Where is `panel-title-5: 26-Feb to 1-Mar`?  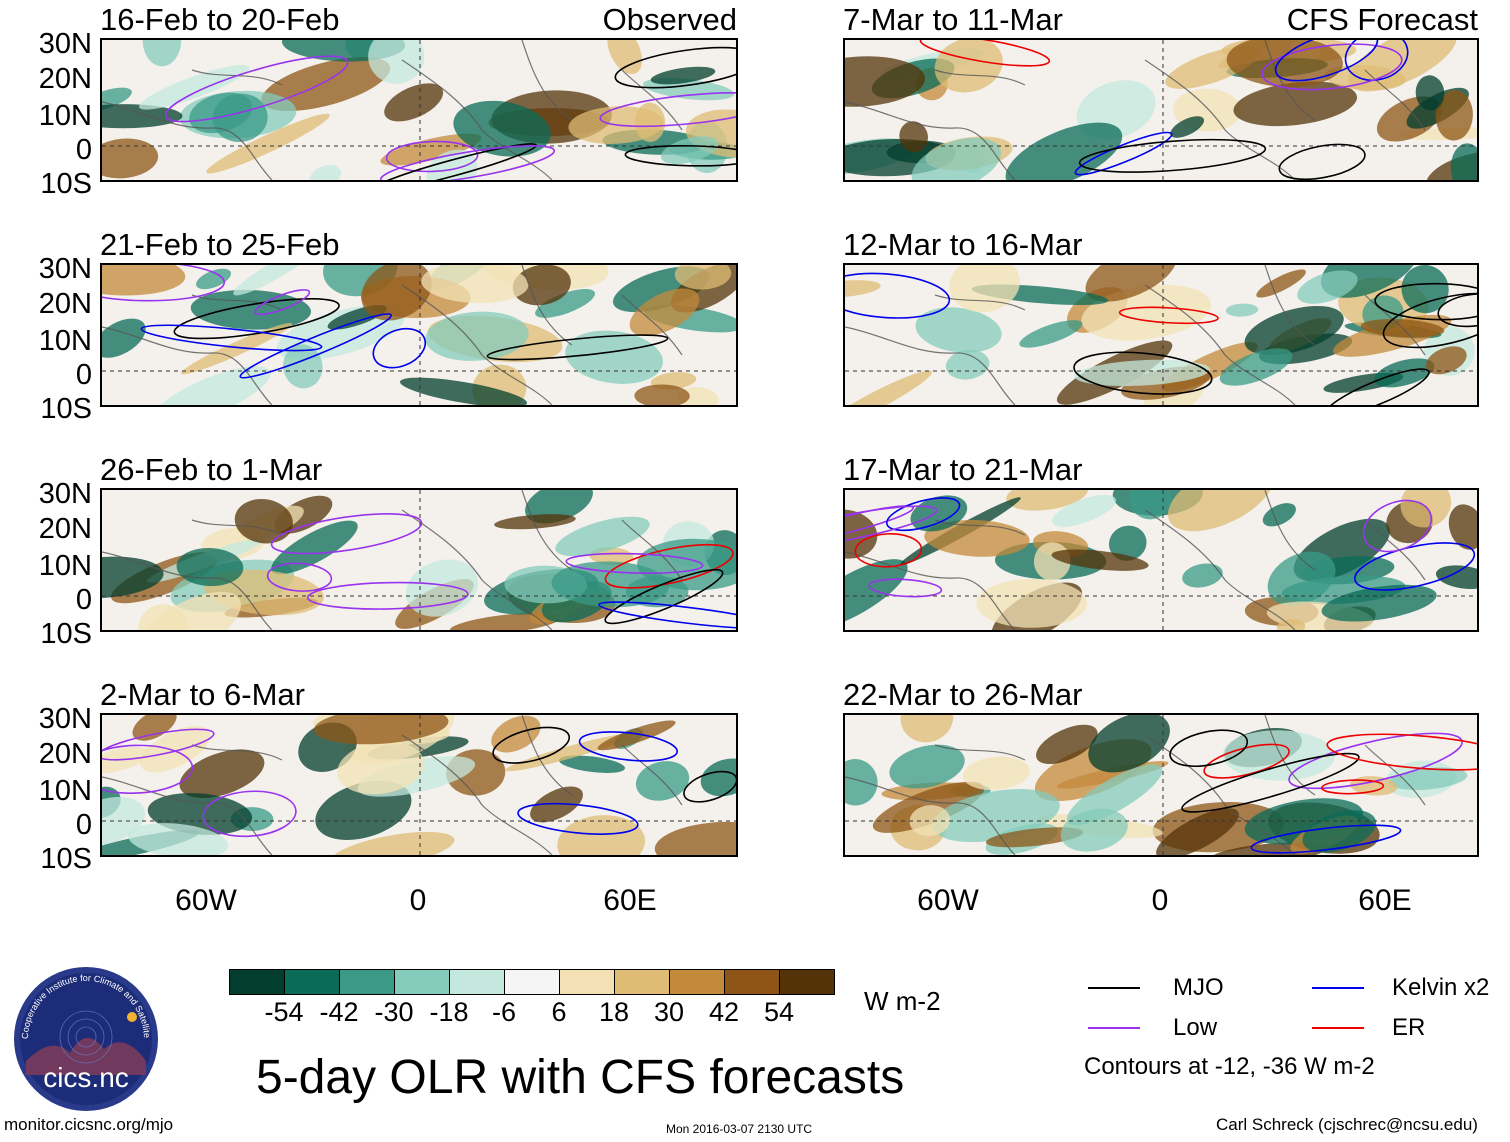 panel-title-5: 26-Feb to 1-Mar is located at coordinates (211, 469).